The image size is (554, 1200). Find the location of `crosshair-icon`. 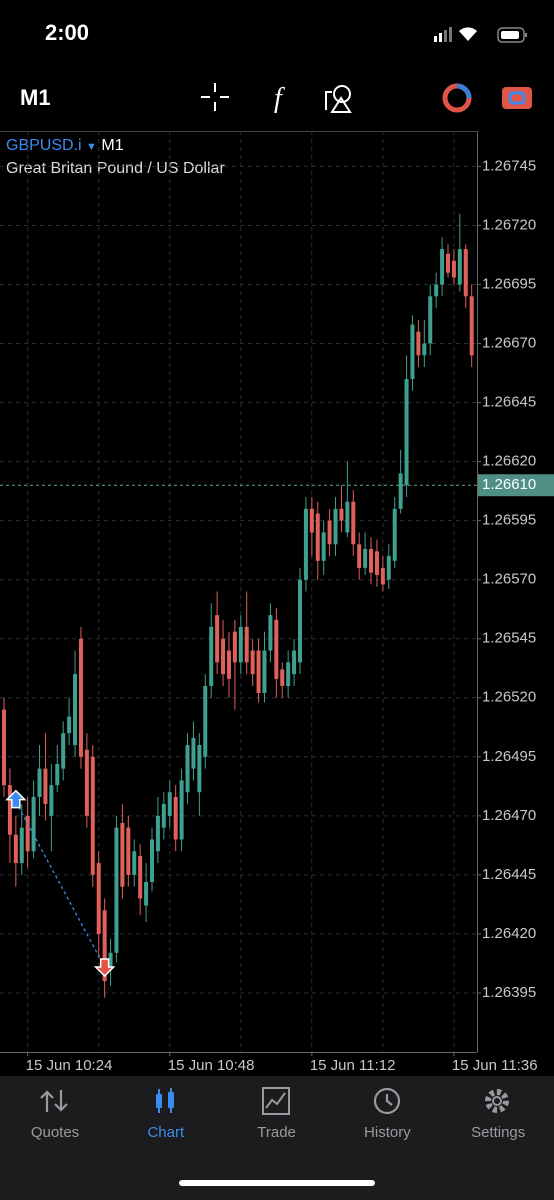

crosshair-icon is located at coordinates (215, 97).